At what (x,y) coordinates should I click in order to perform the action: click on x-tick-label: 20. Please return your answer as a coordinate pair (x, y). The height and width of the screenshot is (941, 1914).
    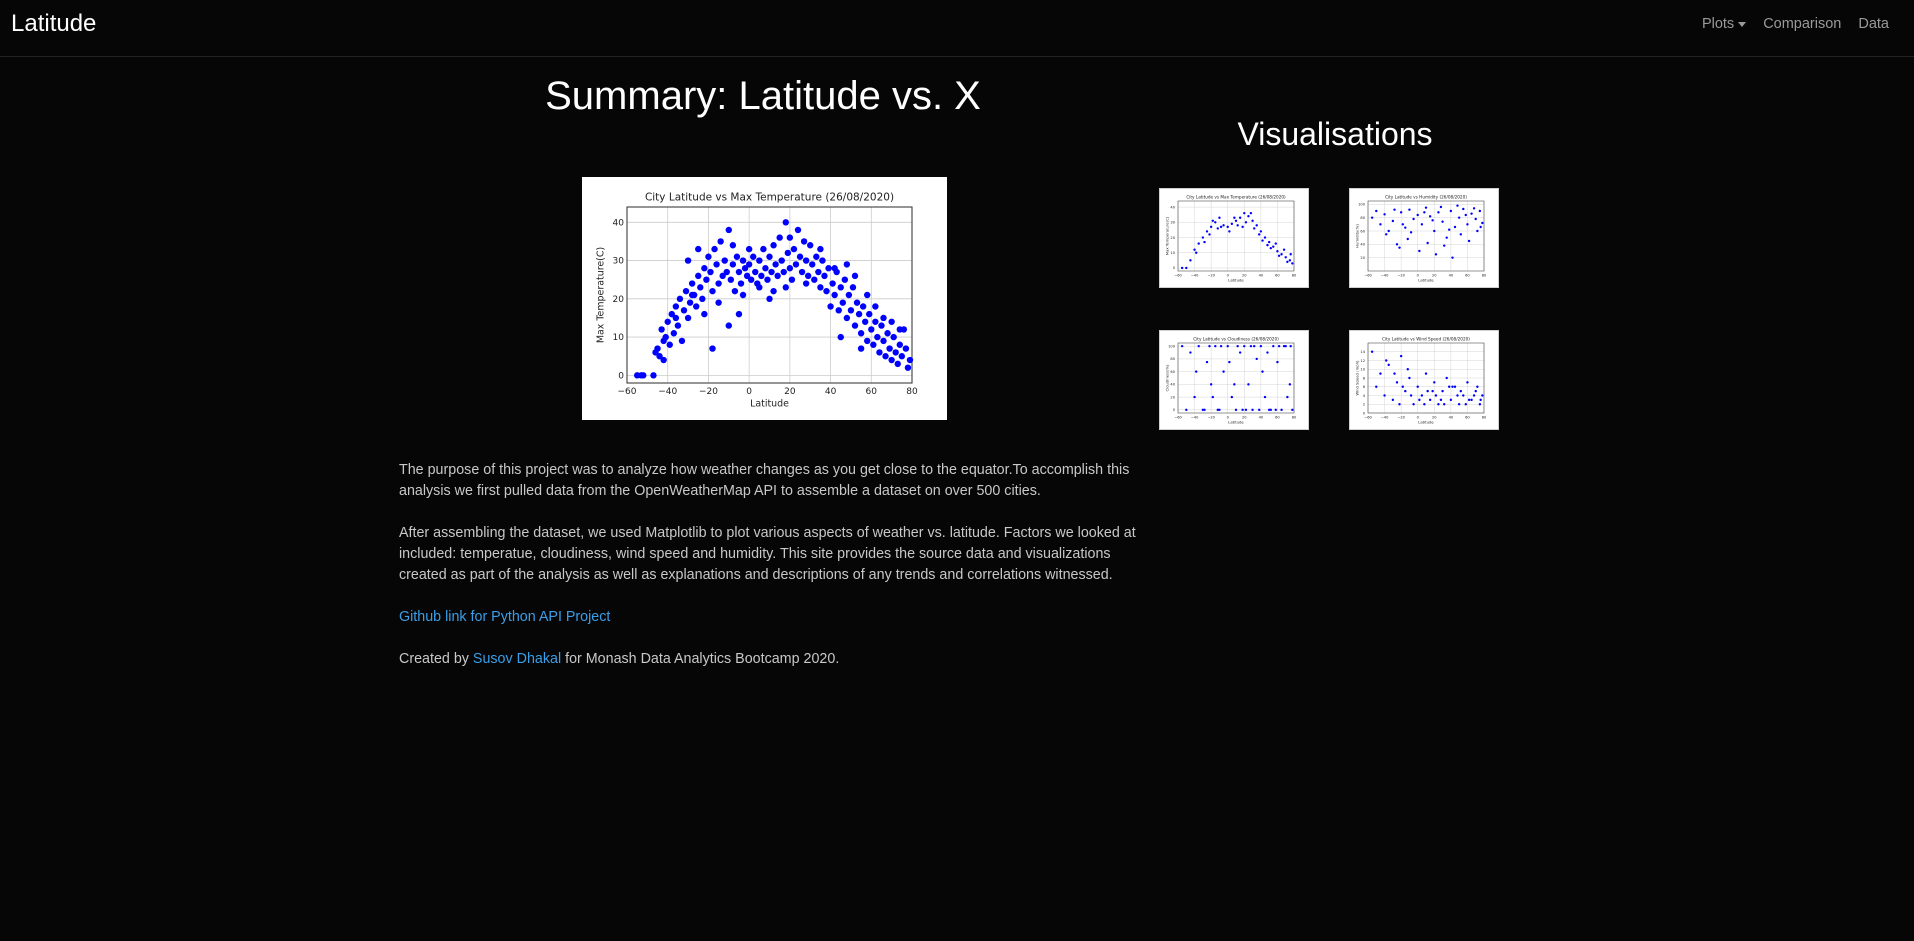
    Looking at the image, I should click on (1434, 276).